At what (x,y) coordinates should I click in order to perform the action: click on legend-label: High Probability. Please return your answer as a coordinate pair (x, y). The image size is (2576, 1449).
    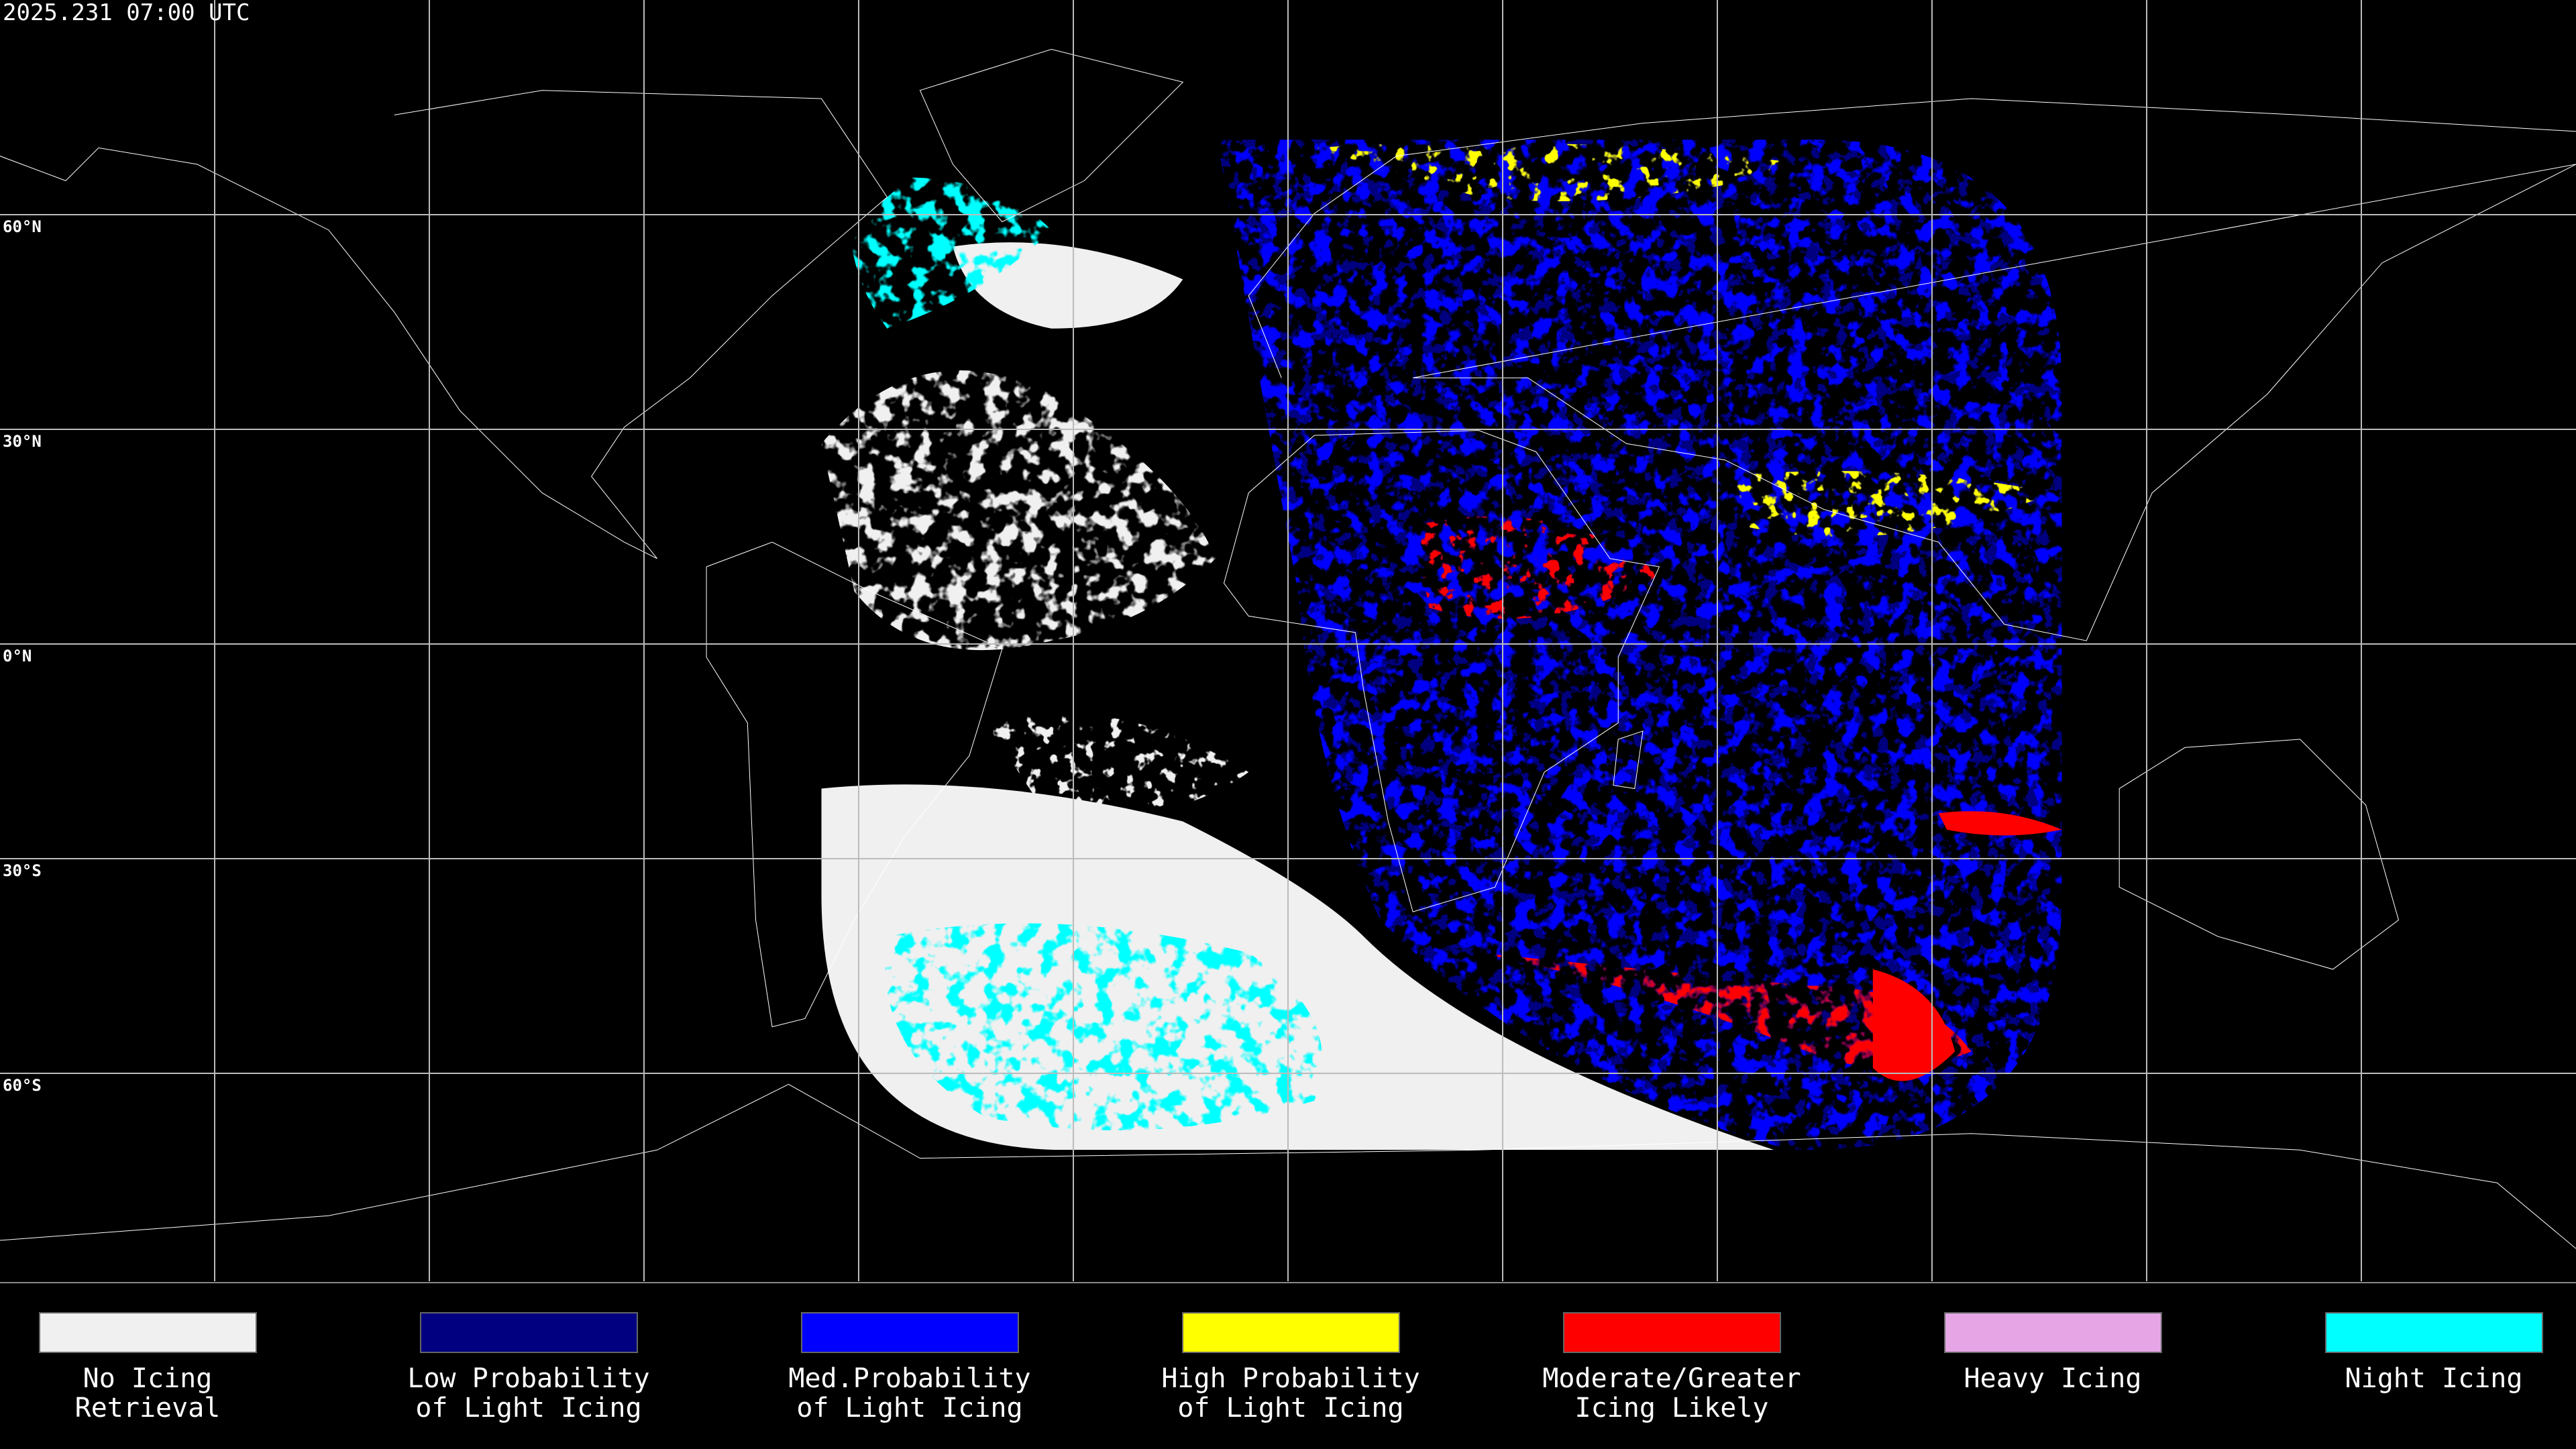
    Looking at the image, I should click on (1290, 1378).